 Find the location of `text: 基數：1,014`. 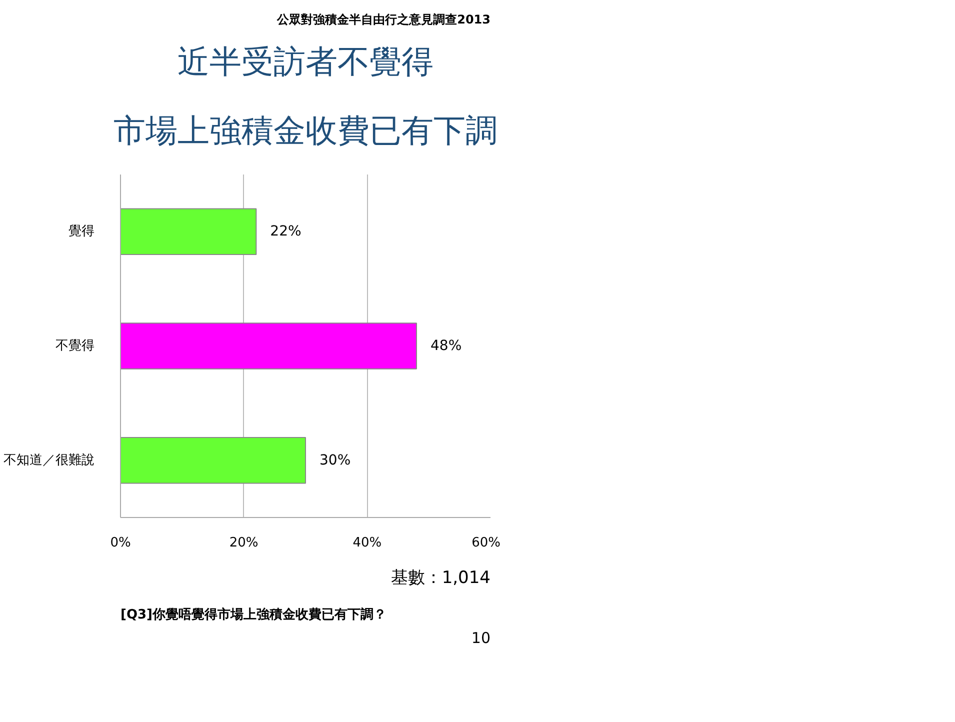

text: 基數：1,014 is located at coordinates (440, 578).